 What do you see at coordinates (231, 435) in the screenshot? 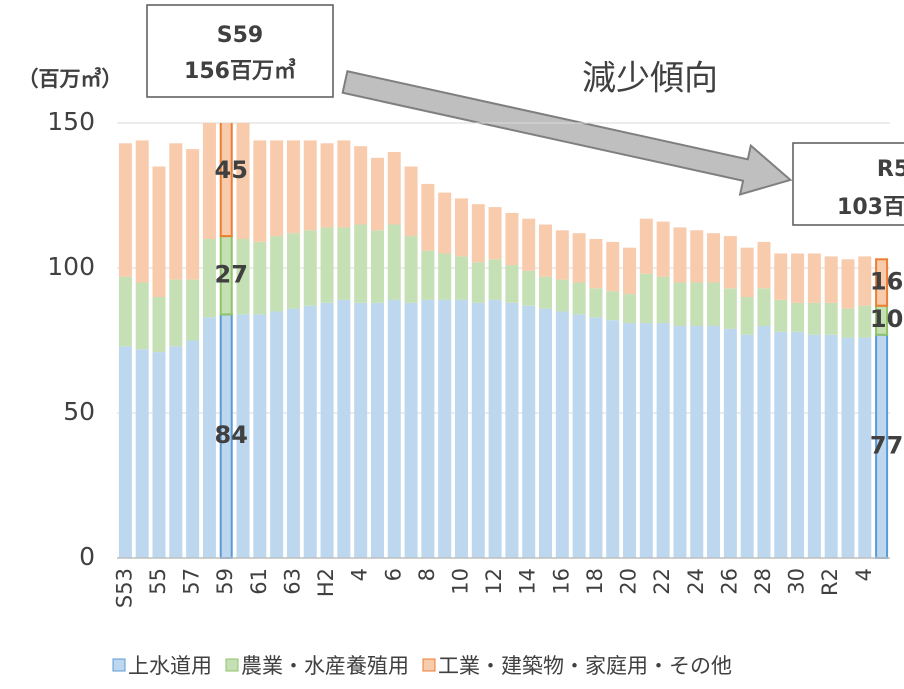
I see `data-label: 84` at bounding box center [231, 435].